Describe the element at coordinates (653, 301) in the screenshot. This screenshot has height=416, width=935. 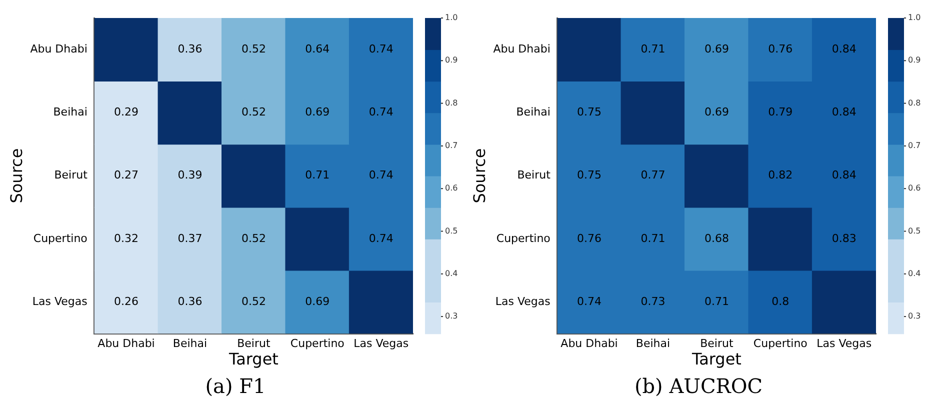
I see `data-label: 0.73` at that location.